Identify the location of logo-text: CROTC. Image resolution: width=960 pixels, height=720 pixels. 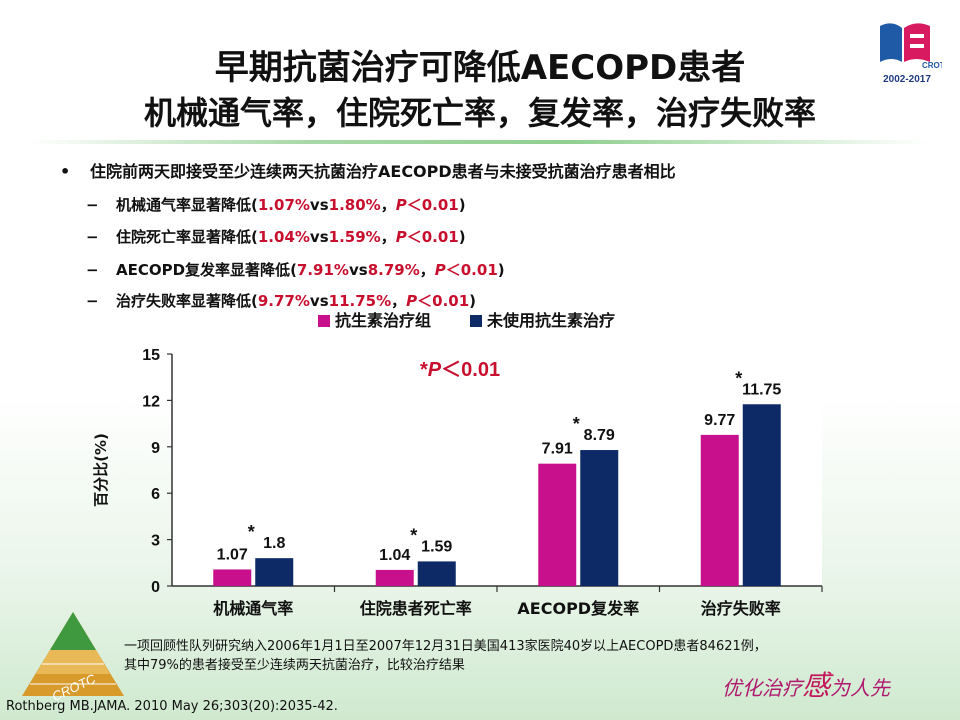
(932, 65).